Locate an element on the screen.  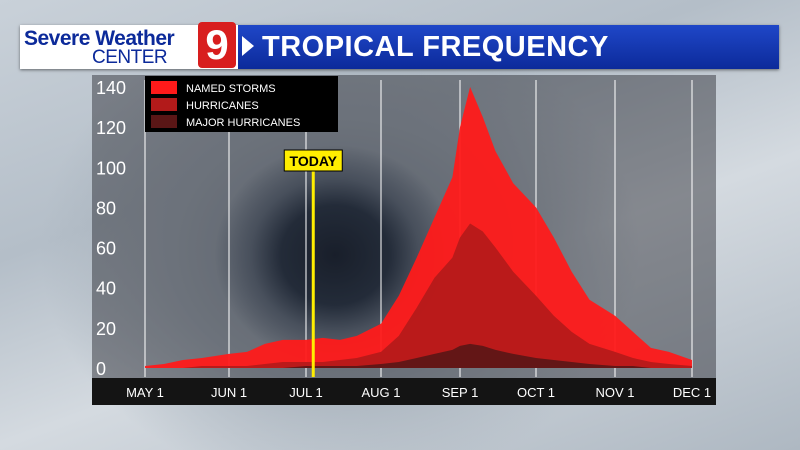
today-label-box is located at coordinates (313, 160).